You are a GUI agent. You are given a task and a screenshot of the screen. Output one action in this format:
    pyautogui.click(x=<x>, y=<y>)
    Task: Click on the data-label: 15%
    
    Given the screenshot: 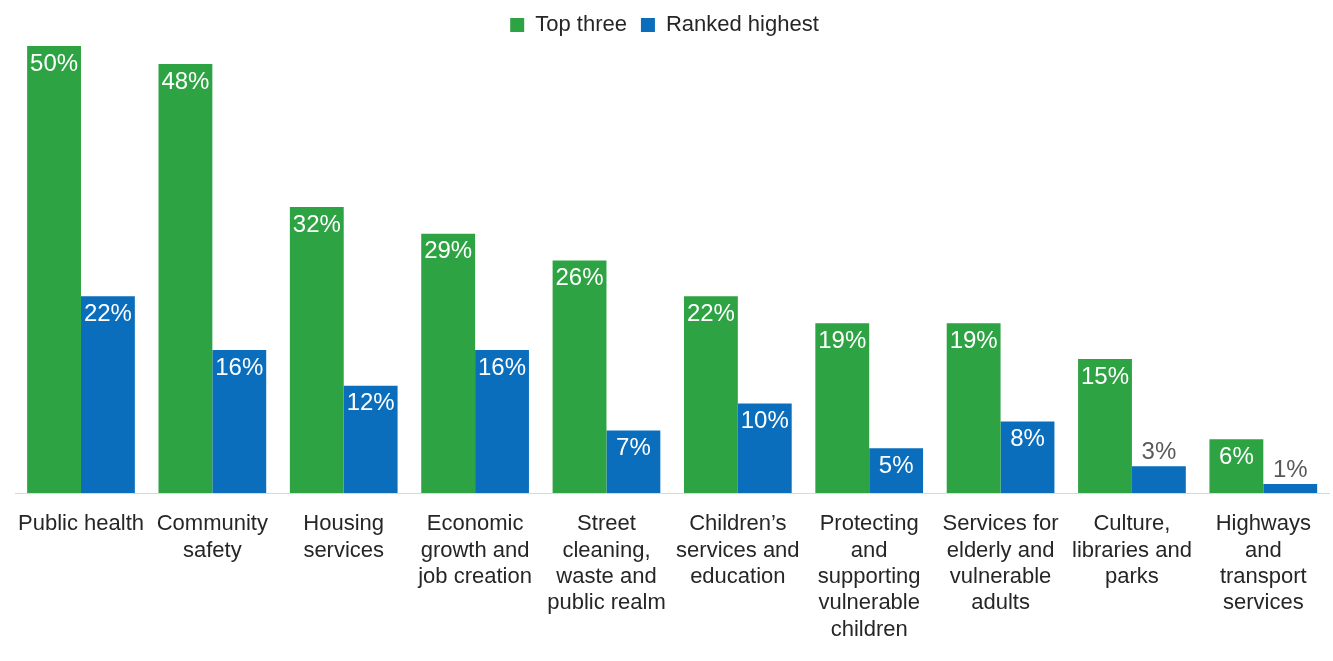 What is the action you would take?
    pyautogui.click(x=1105, y=375)
    